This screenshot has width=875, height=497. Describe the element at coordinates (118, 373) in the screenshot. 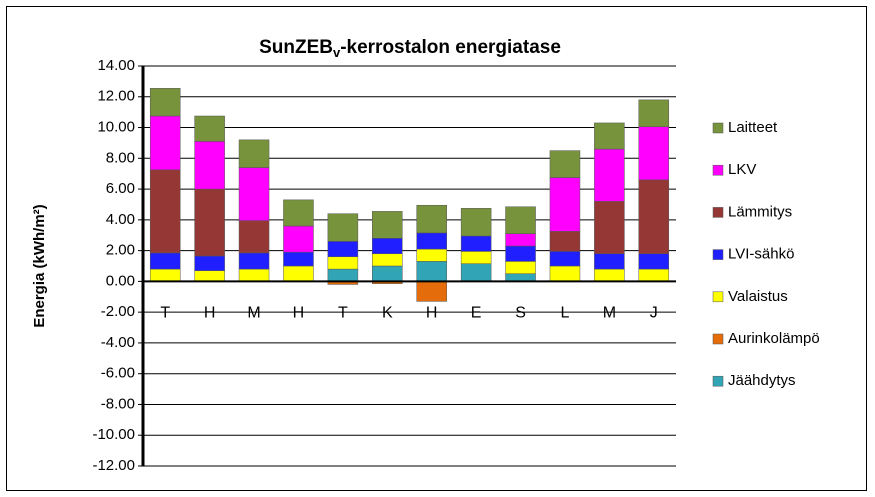

I see `y-tick-label: -6.00` at that location.